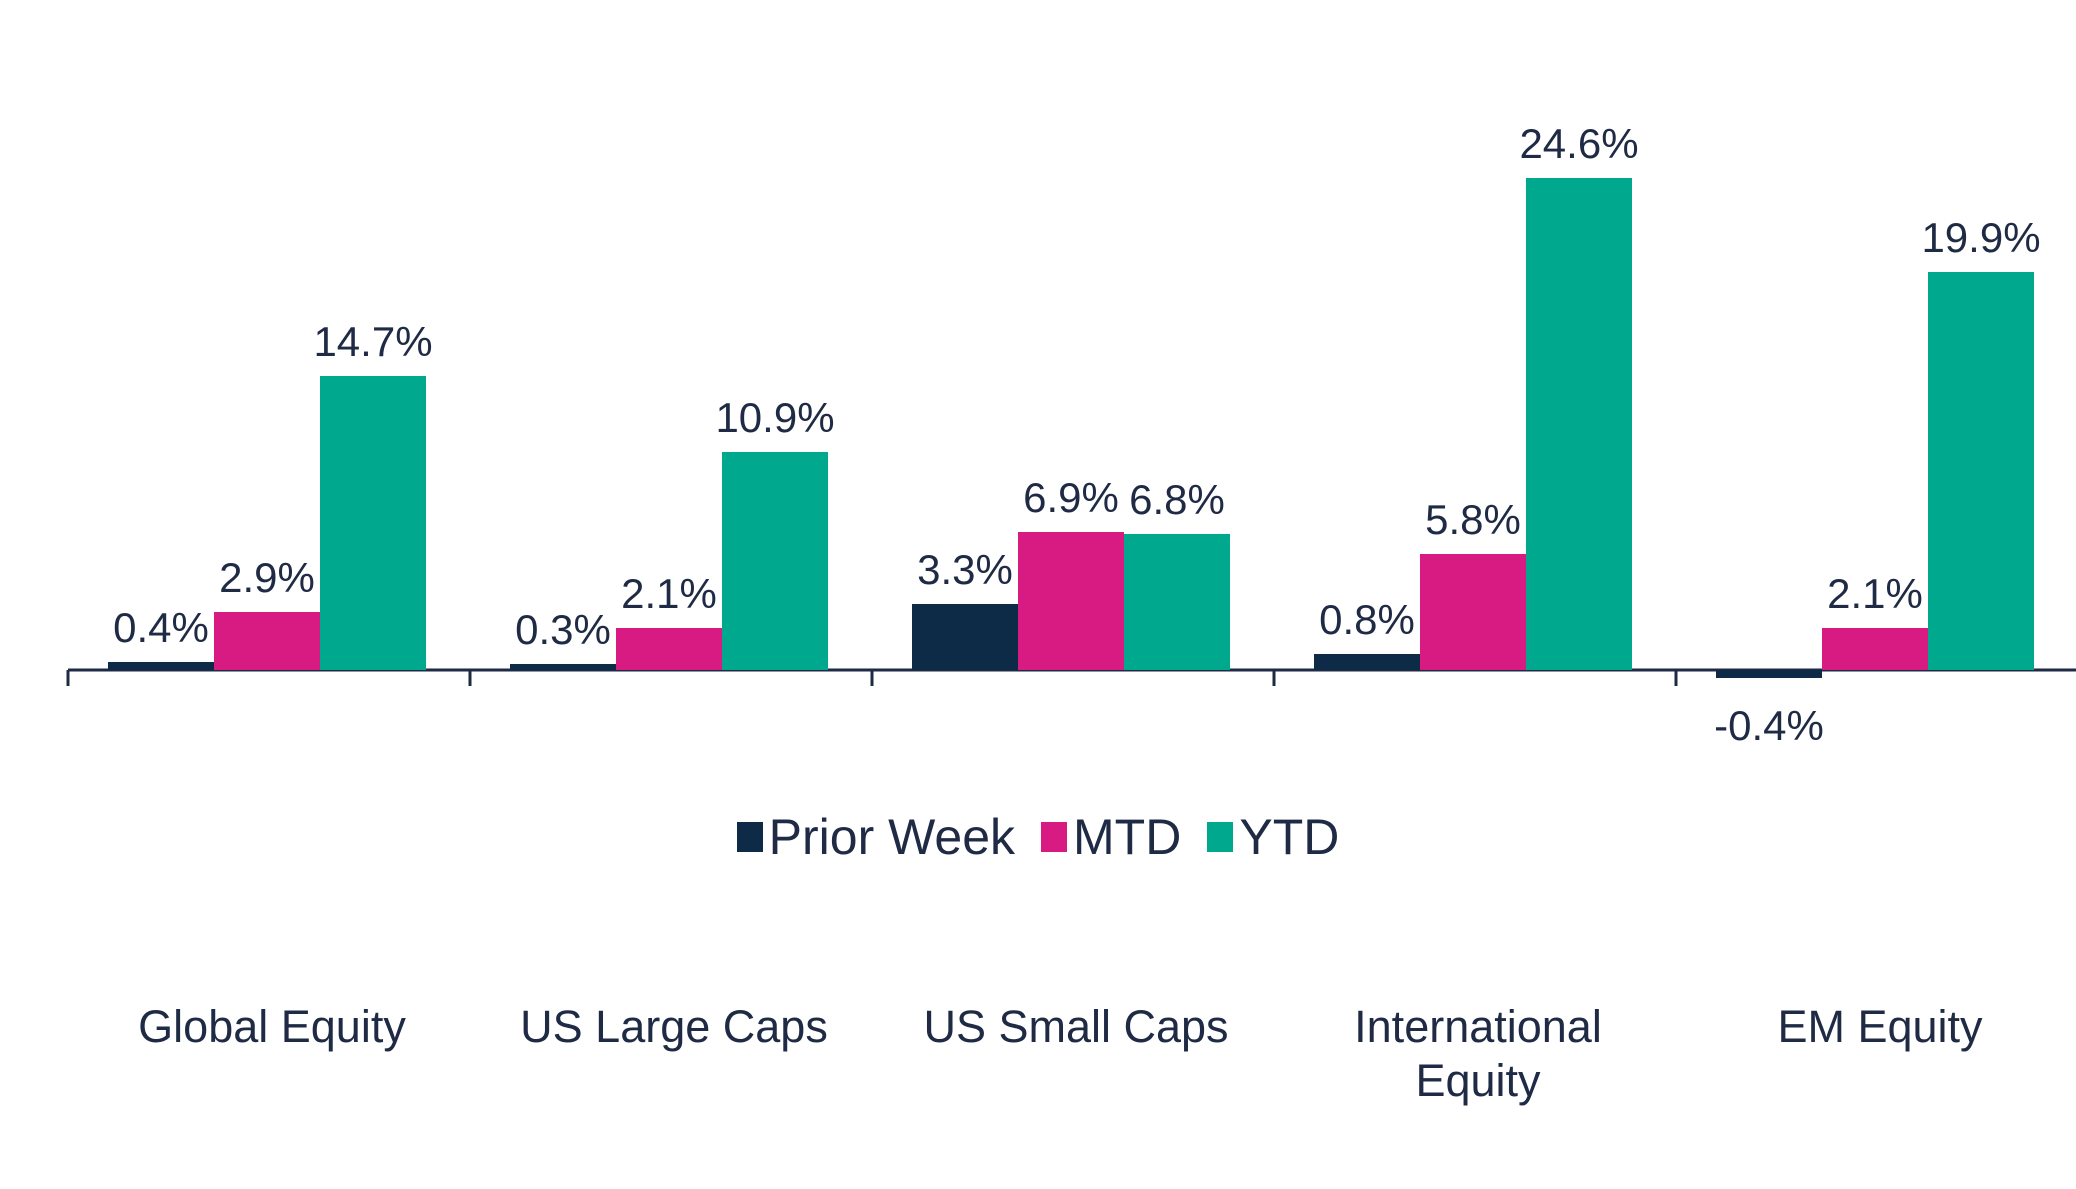  I want to click on data-label: 2.9%, so click(267, 577).